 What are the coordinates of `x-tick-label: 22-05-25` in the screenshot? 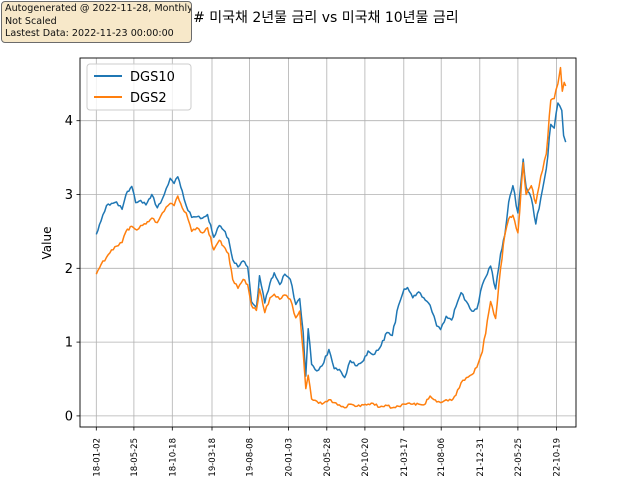 It's located at (519, 457).